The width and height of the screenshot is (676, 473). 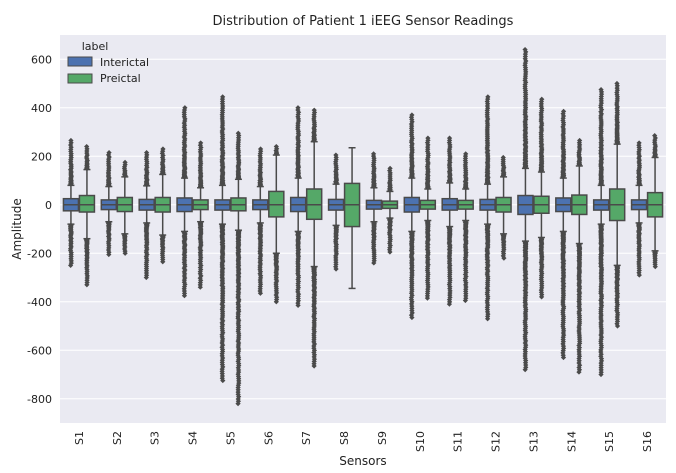 I want to click on box-S11-preictal, so click(x=465, y=227).